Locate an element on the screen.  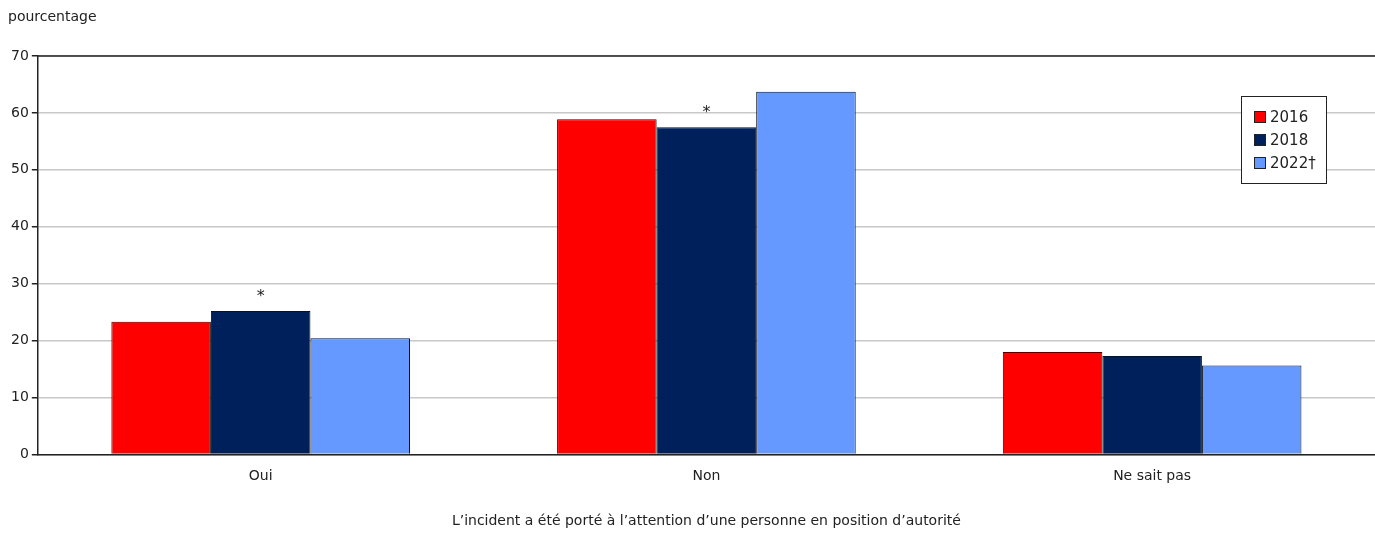
y-axis-title: pourcentage is located at coordinates (52, 16).